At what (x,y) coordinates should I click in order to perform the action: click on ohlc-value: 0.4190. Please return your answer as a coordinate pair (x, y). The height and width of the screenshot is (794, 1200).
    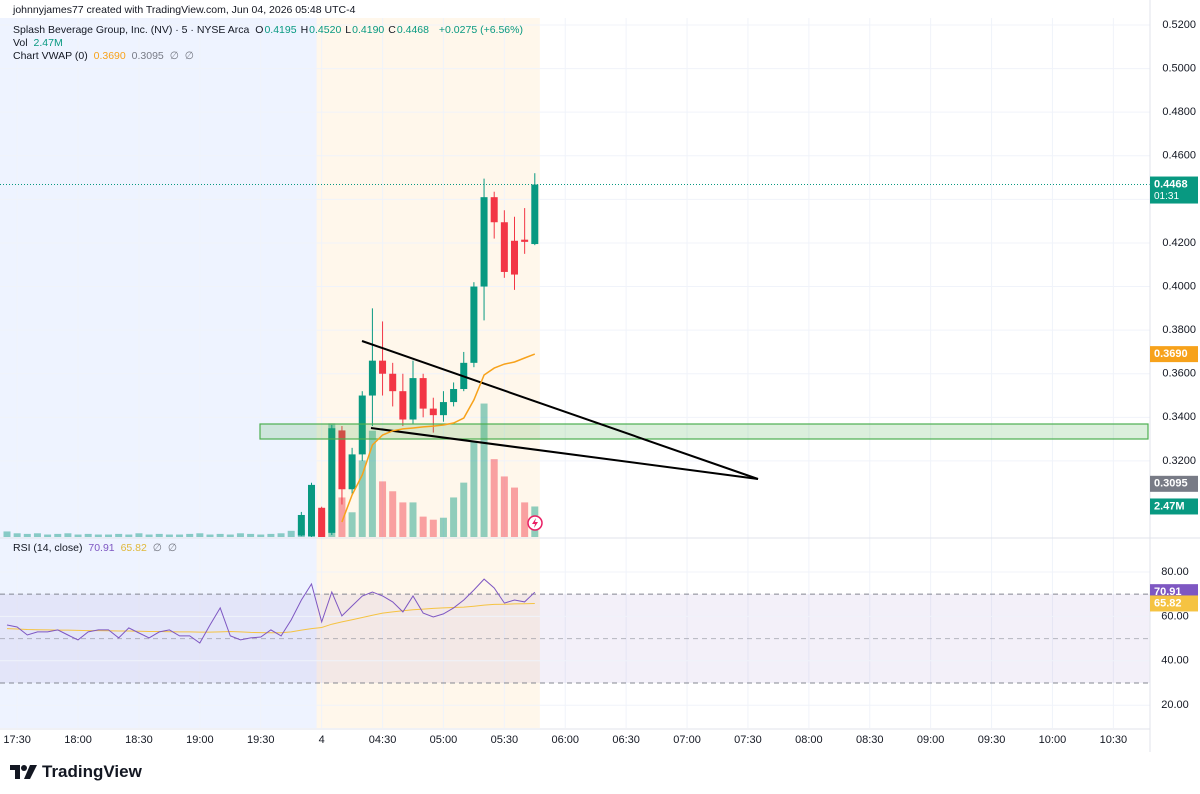
    Looking at the image, I should click on (368, 30).